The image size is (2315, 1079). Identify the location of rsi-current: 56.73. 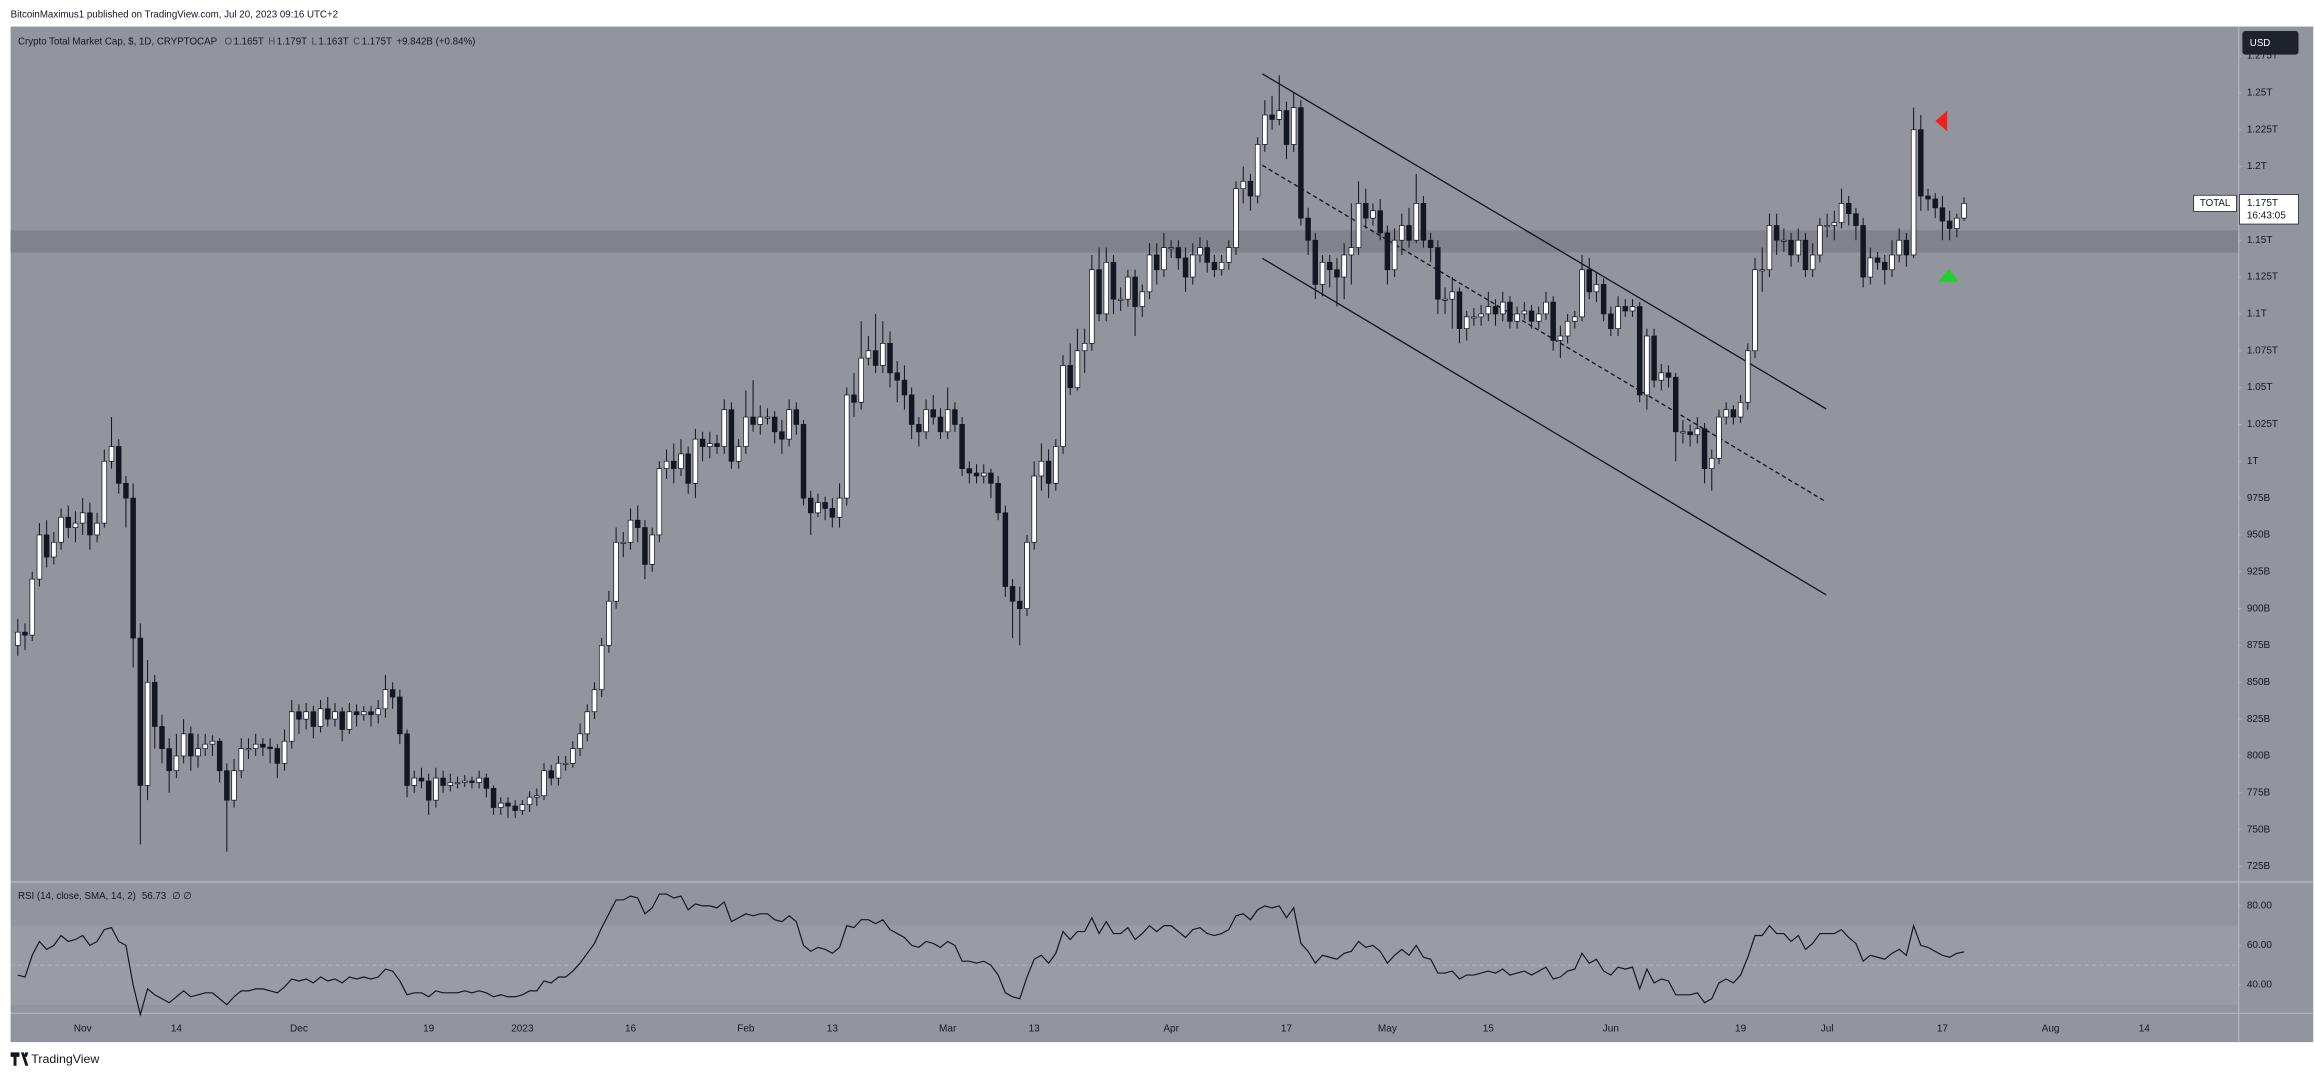
(154, 896).